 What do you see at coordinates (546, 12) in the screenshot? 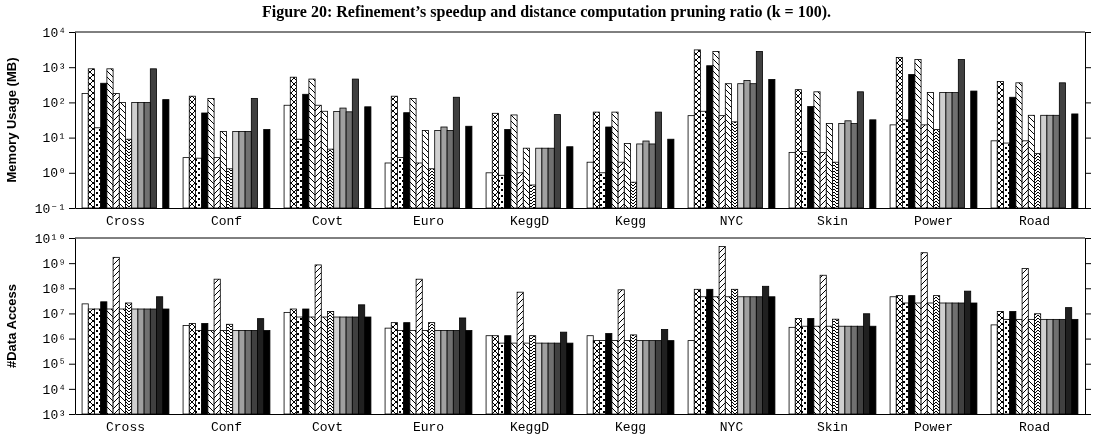
I see `chart-title: Figure 20: Refinement’s speedup and distance computation pruning ratio (k = 100).` at bounding box center [546, 12].